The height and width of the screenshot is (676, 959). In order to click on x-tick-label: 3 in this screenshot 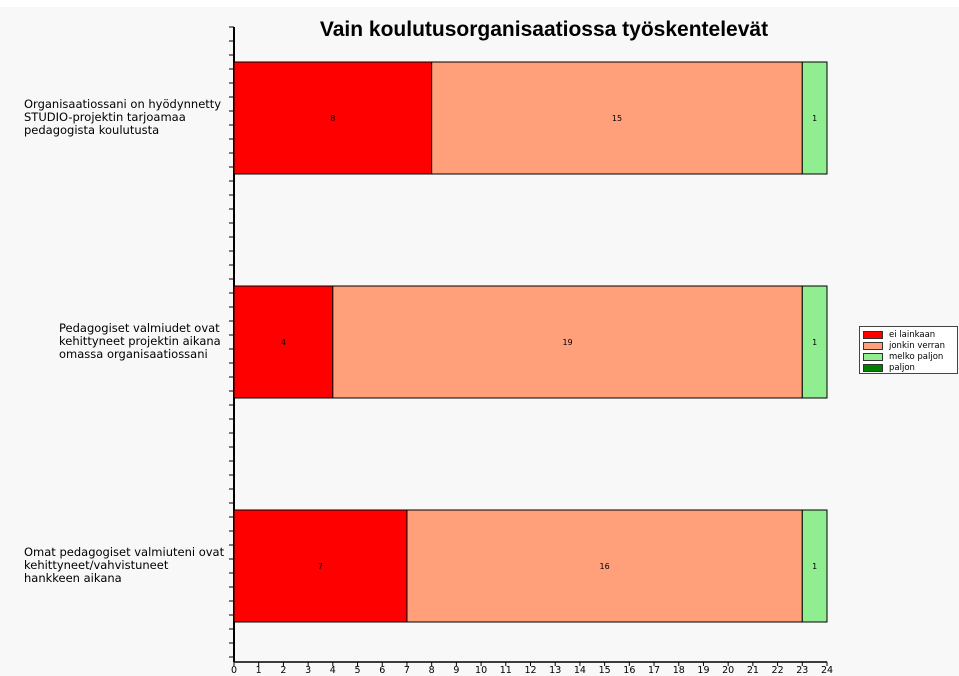, I will do `click(308, 670)`.